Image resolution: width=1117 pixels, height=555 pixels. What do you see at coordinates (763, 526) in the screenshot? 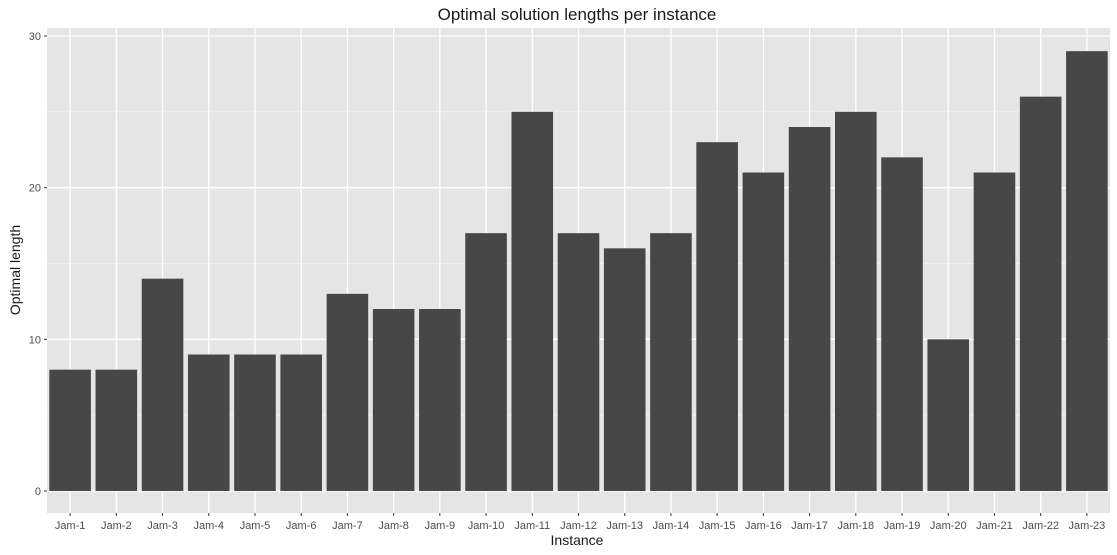
I see `x-tick-label: Jam-16` at bounding box center [763, 526].